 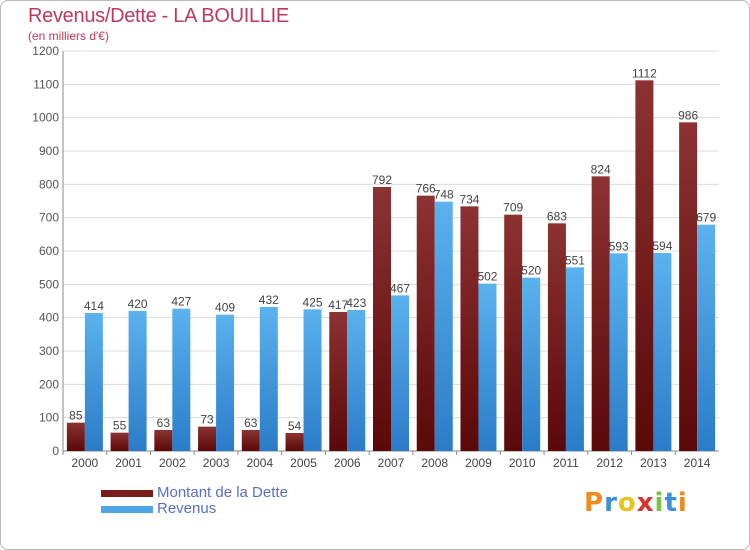 I want to click on data-label-revenus-2009: 502, so click(x=487, y=277).